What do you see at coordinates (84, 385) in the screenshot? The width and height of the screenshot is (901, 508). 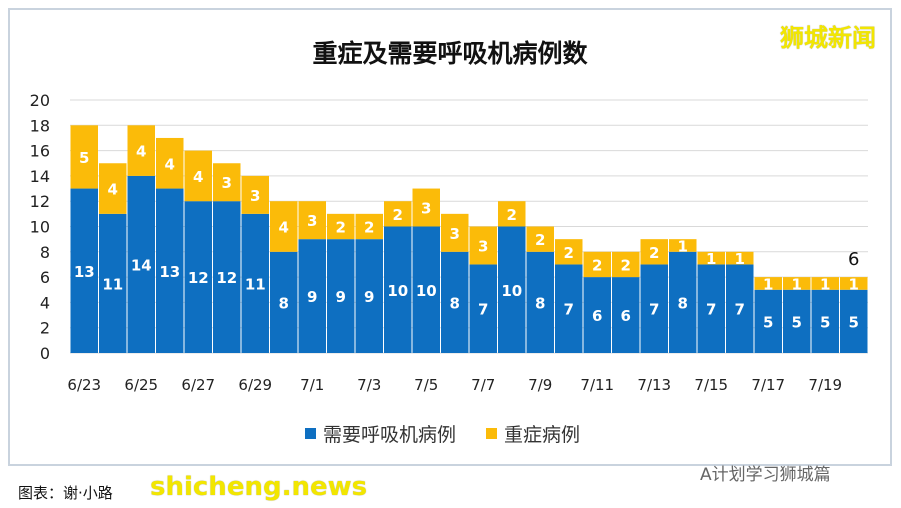 I see `x-tick-label: 6/23` at bounding box center [84, 385].